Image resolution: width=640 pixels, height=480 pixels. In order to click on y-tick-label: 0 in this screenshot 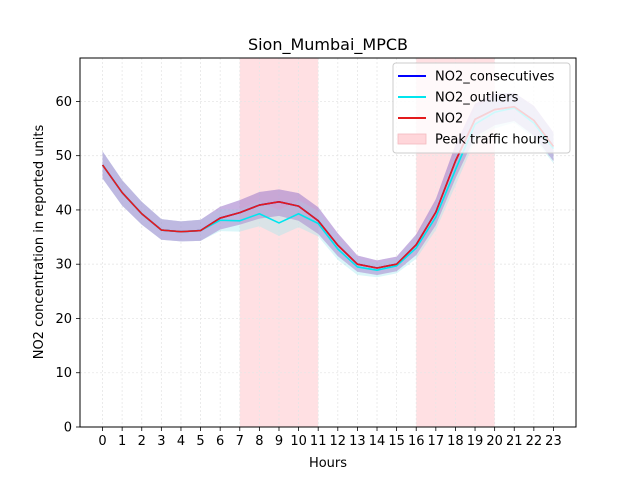, I will do `click(68, 428)`.